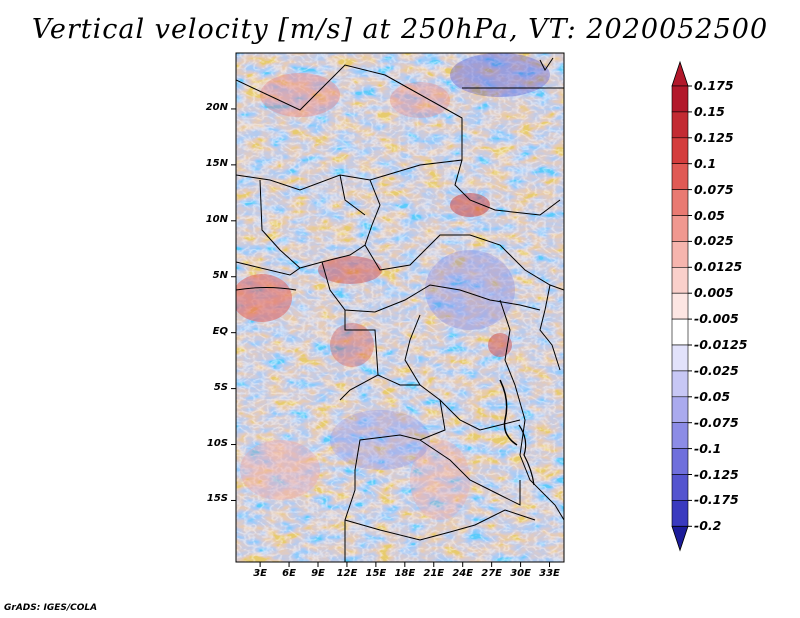 The image size is (800, 618). Describe the element at coordinates (220, 275) in the screenshot. I see `lat-tick-label: 5N` at that location.